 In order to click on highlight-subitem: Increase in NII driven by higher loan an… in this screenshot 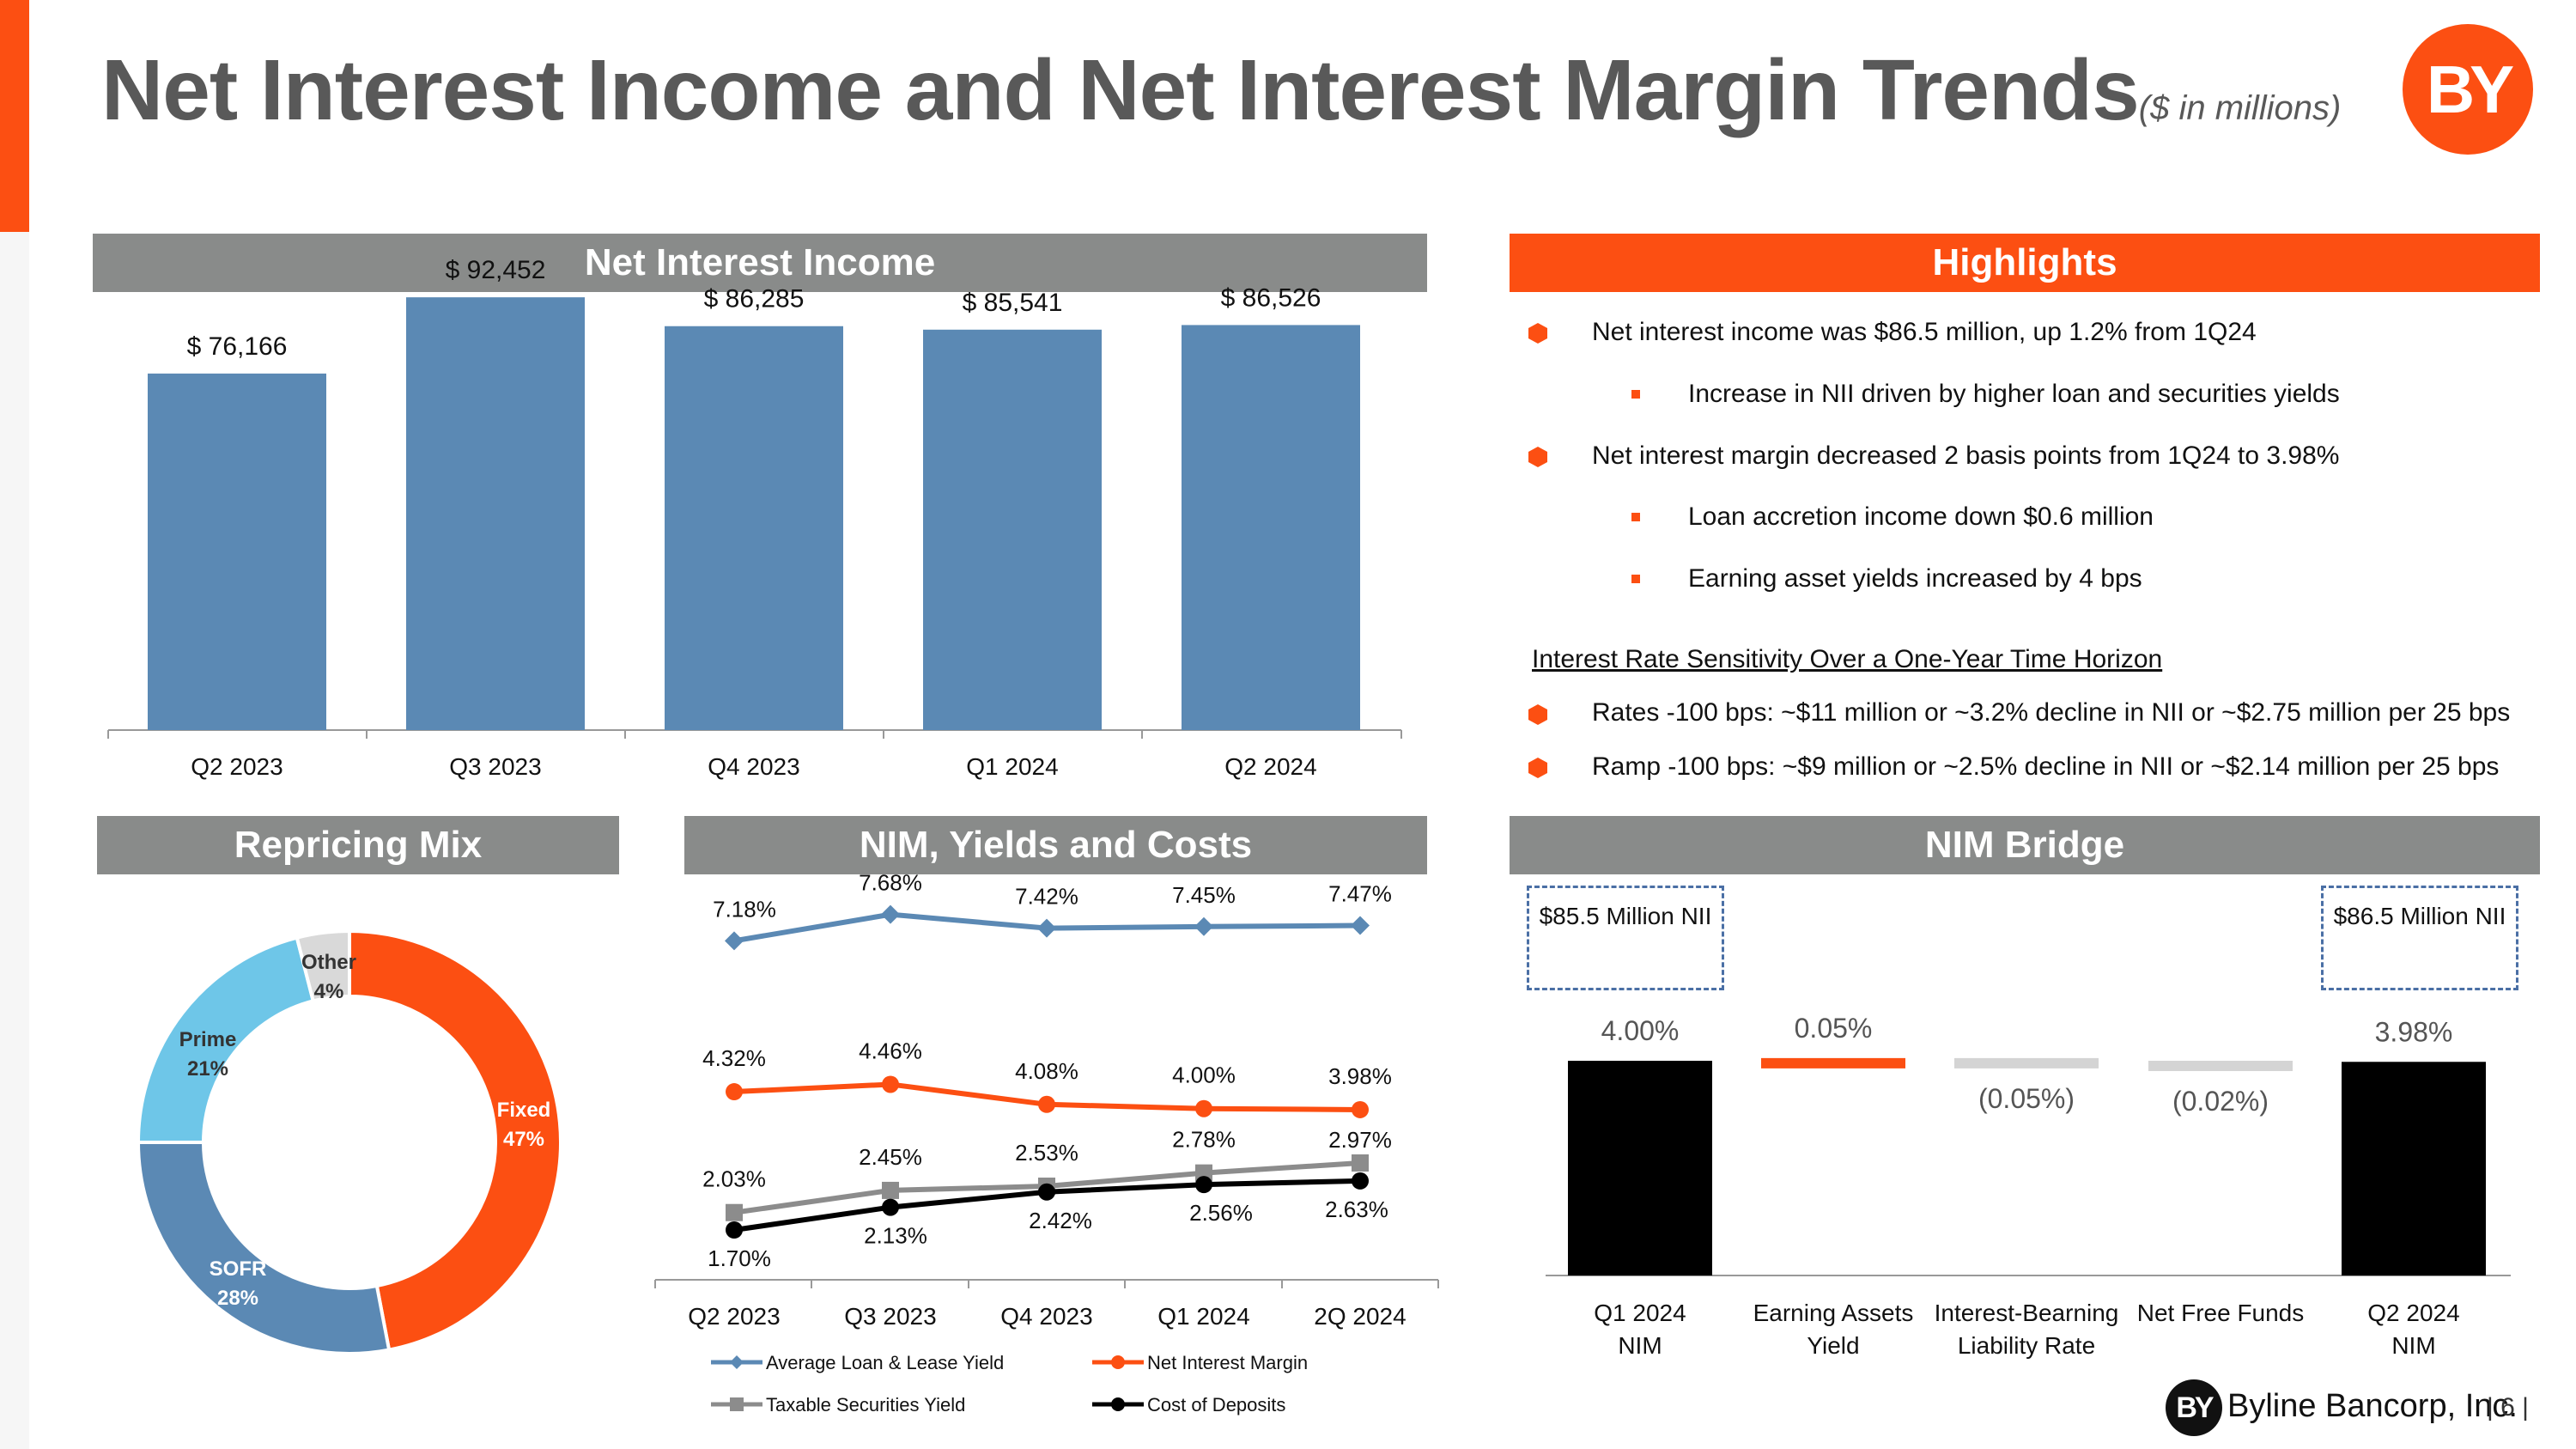, I will do `click(2014, 394)`.